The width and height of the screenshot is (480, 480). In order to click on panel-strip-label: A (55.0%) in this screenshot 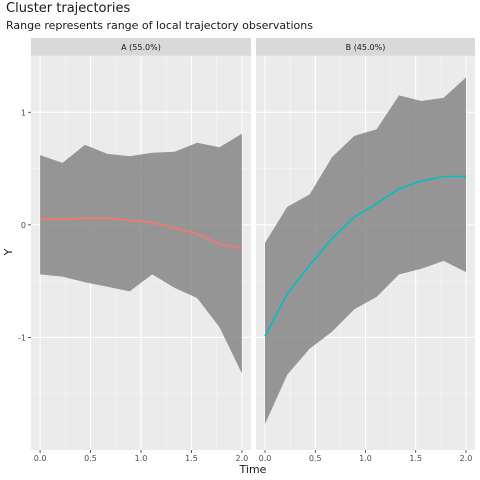, I will do `click(141, 47)`.